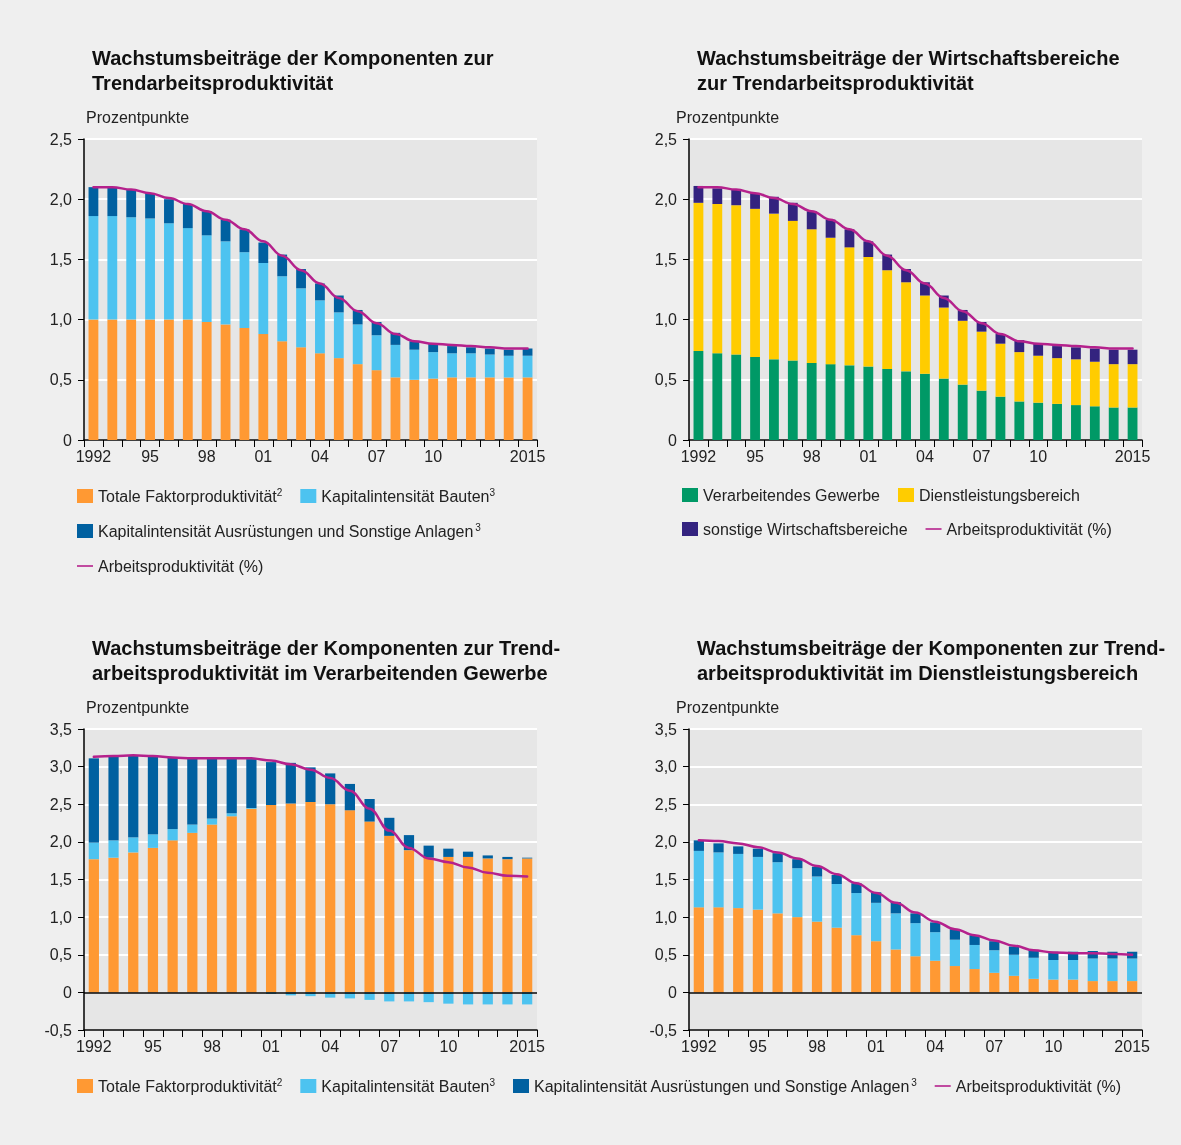  What do you see at coordinates (293, 70) in the screenshot?
I see `chart-title: Wachstumsbeiträge der Komponenten zur Trendarbeitsproduktivität` at bounding box center [293, 70].